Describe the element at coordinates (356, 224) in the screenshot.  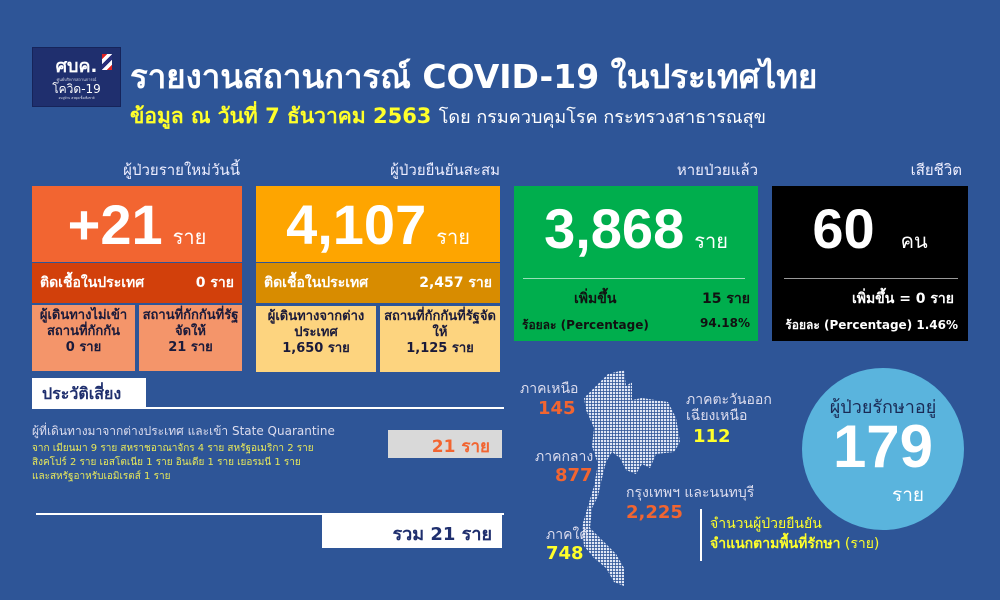
I see `cumulative-value: 4,107` at that location.